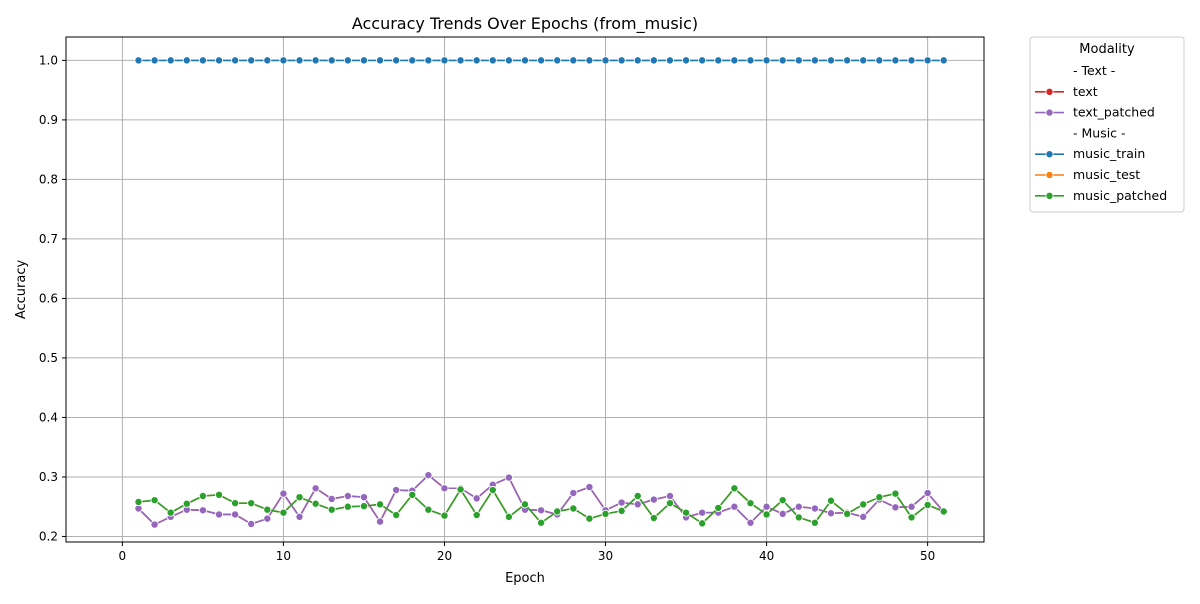 This screenshot has width=1200, height=604. What do you see at coordinates (1107, 49) in the screenshot?
I see `legend-title: Modality` at bounding box center [1107, 49].